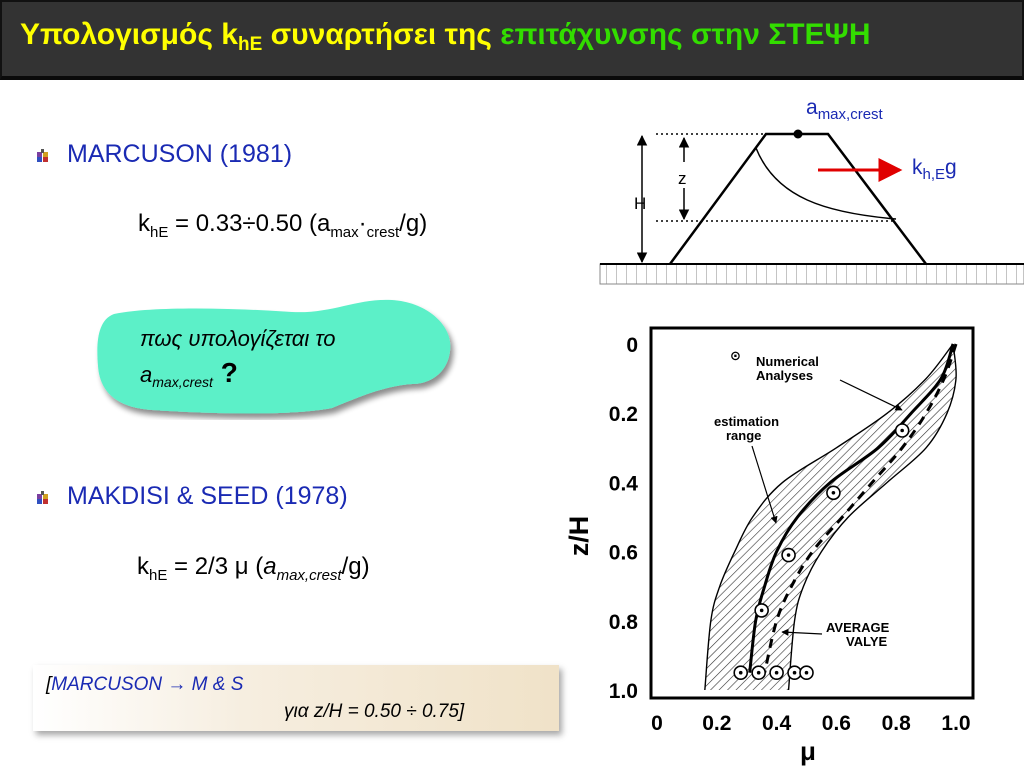 Image resolution: width=1024 pixels, height=768 pixels. Describe the element at coordinates (623, 414) in the screenshot. I see `y-tick-label: 0.2` at that location.